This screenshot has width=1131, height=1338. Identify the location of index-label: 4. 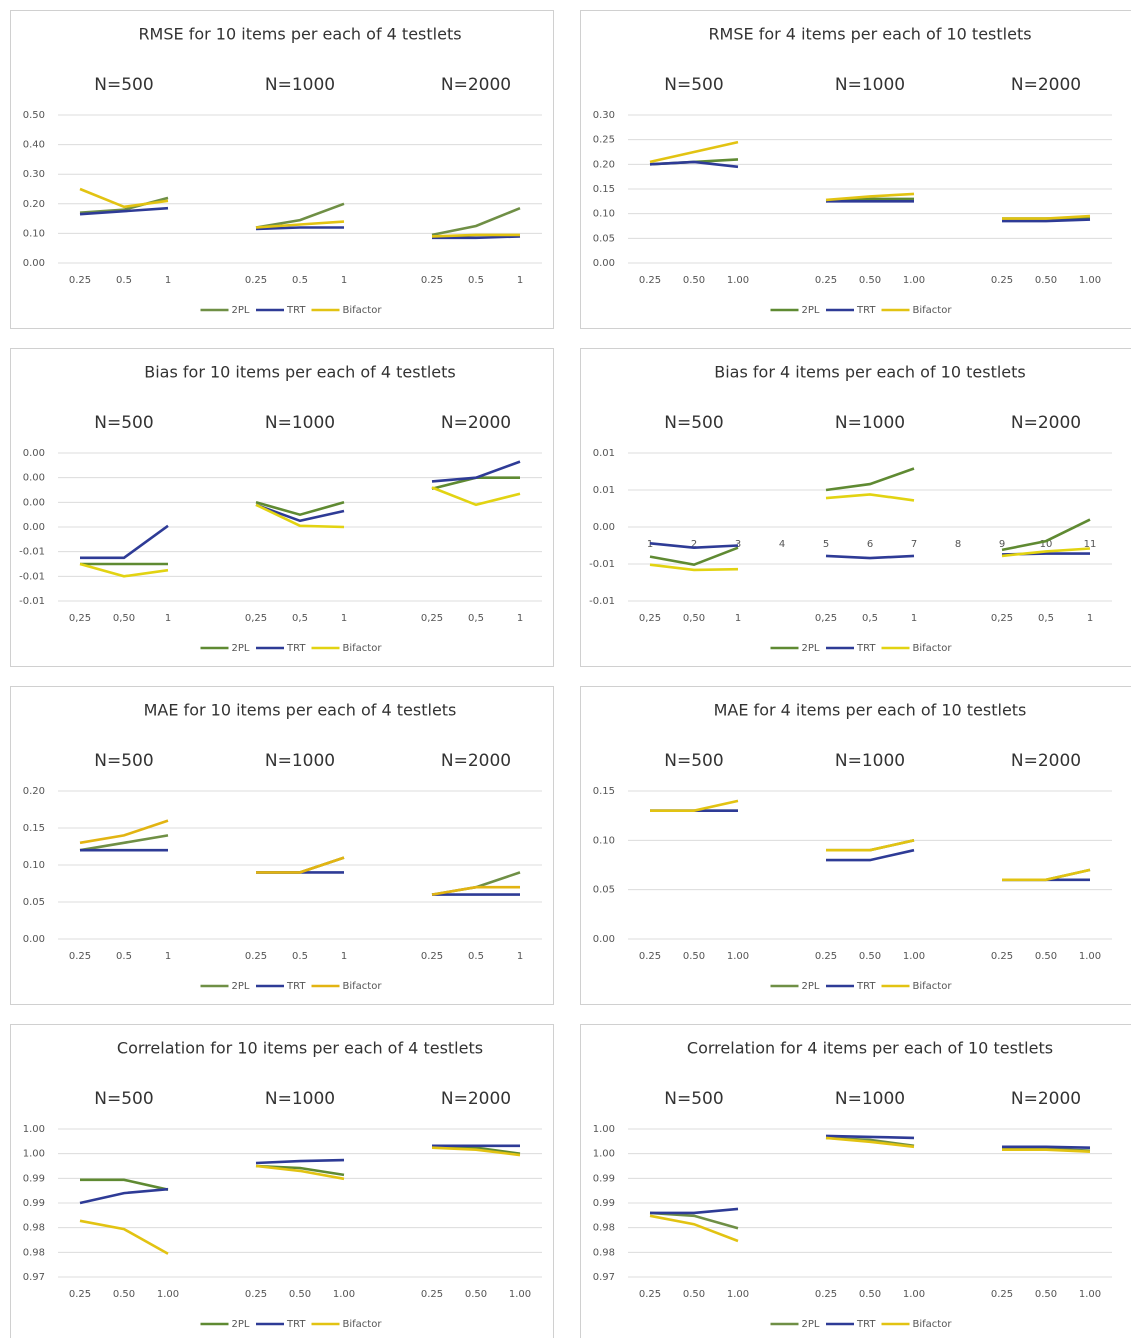
(782, 544).